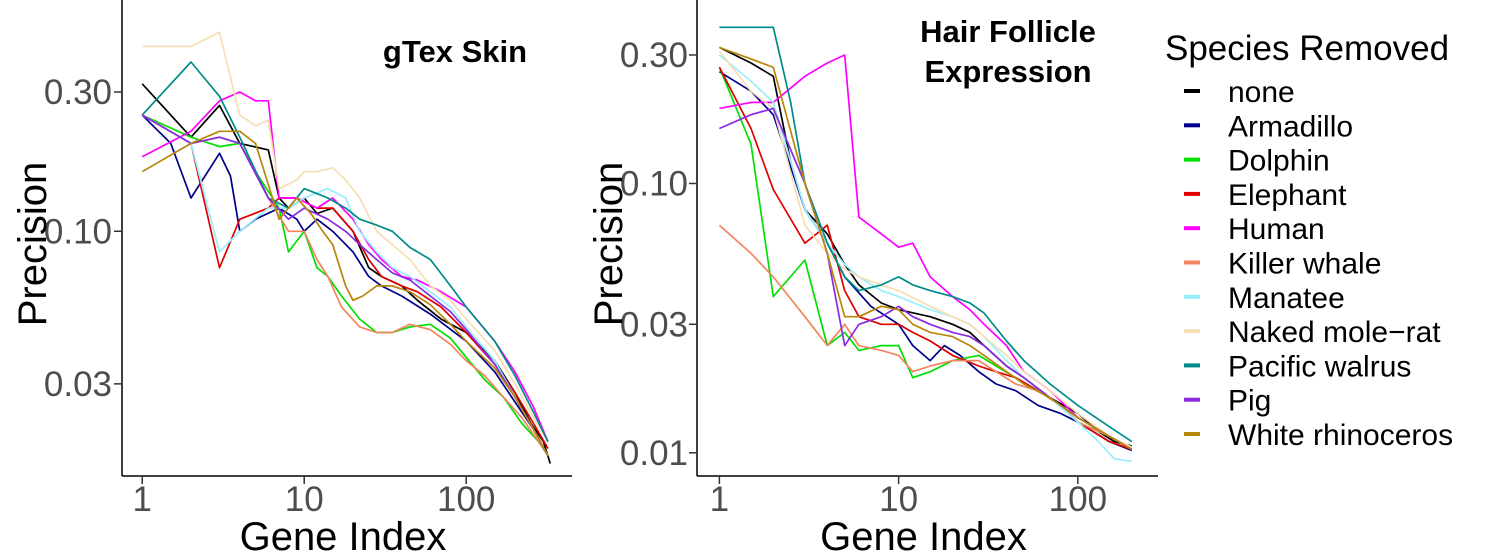 The width and height of the screenshot is (1500, 553). I want to click on legend-label: White rhinoceros, so click(1340, 435).